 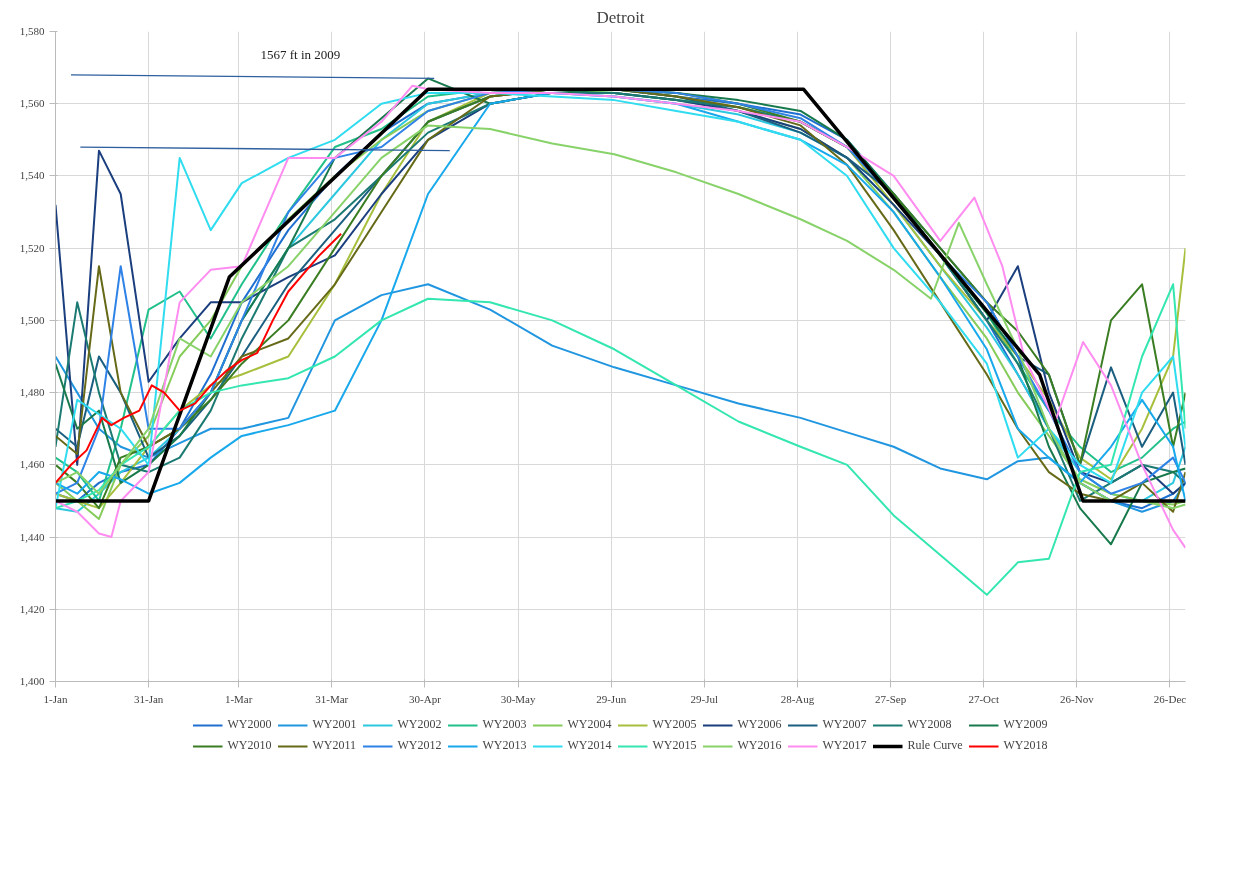 What do you see at coordinates (620, 17) in the screenshot?
I see `chart-title: Detroit` at bounding box center [620, 17].